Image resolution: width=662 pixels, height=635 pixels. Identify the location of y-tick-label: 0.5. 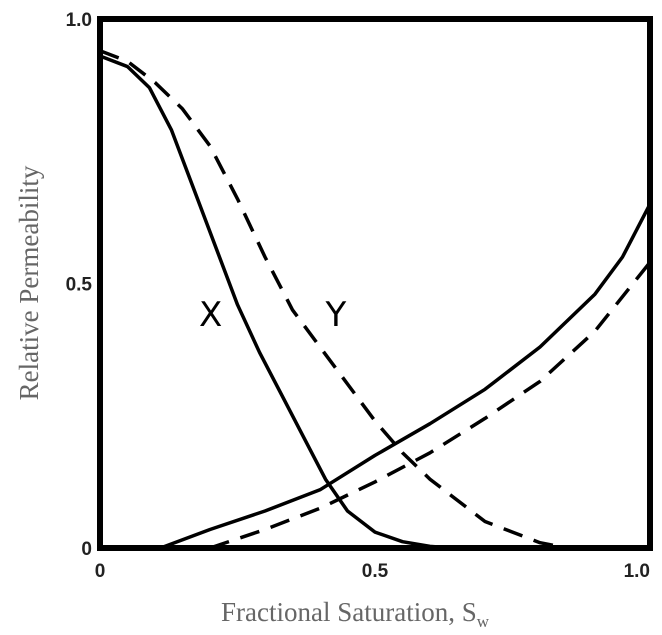
(79, 285).